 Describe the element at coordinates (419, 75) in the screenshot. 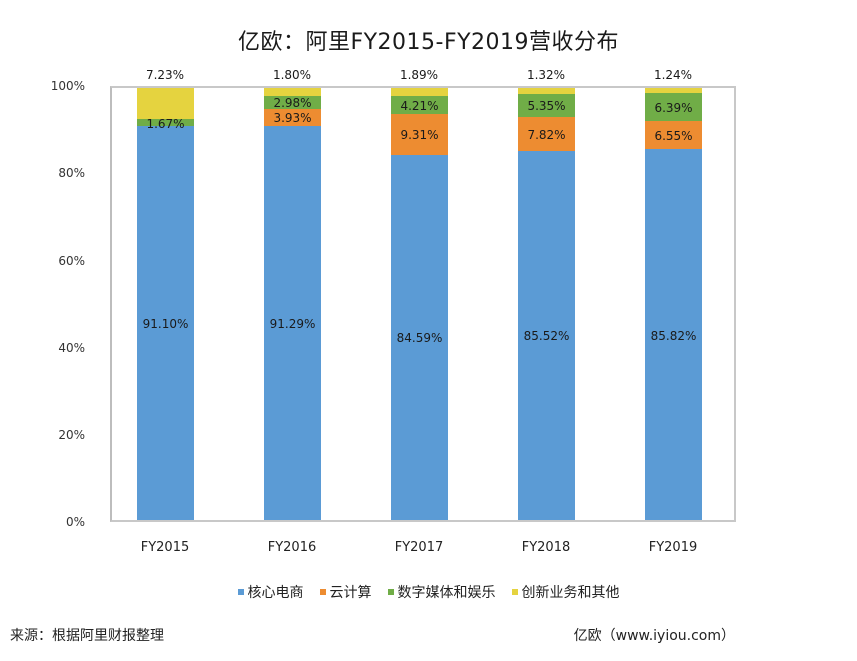

I see `data-label-top: 1.89%` at that location.